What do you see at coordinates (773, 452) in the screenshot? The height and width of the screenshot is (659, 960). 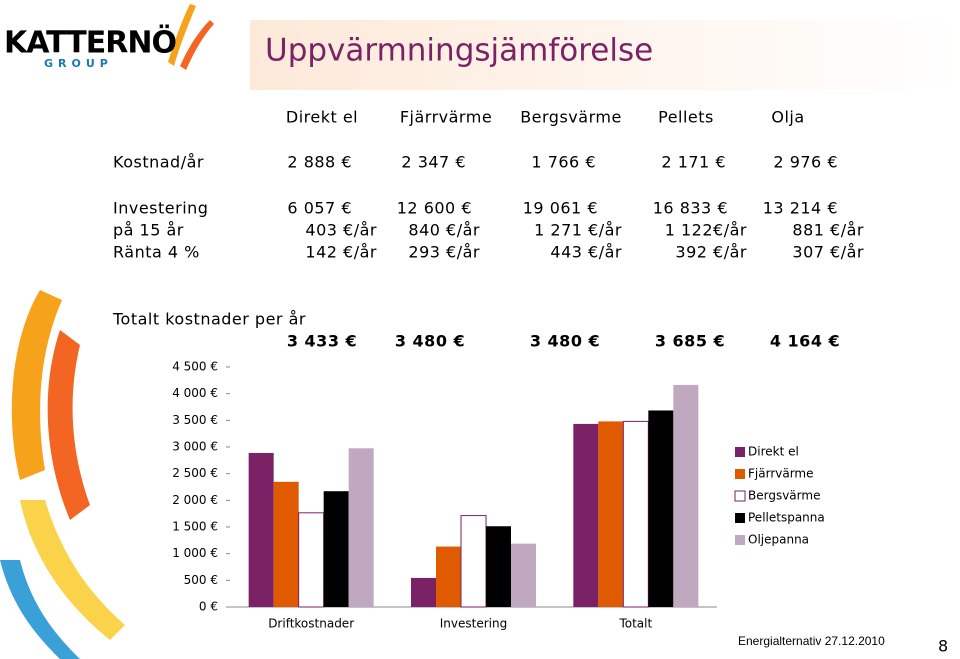 I see `legend-label: Direkt el` at bounding box center [773, 452].